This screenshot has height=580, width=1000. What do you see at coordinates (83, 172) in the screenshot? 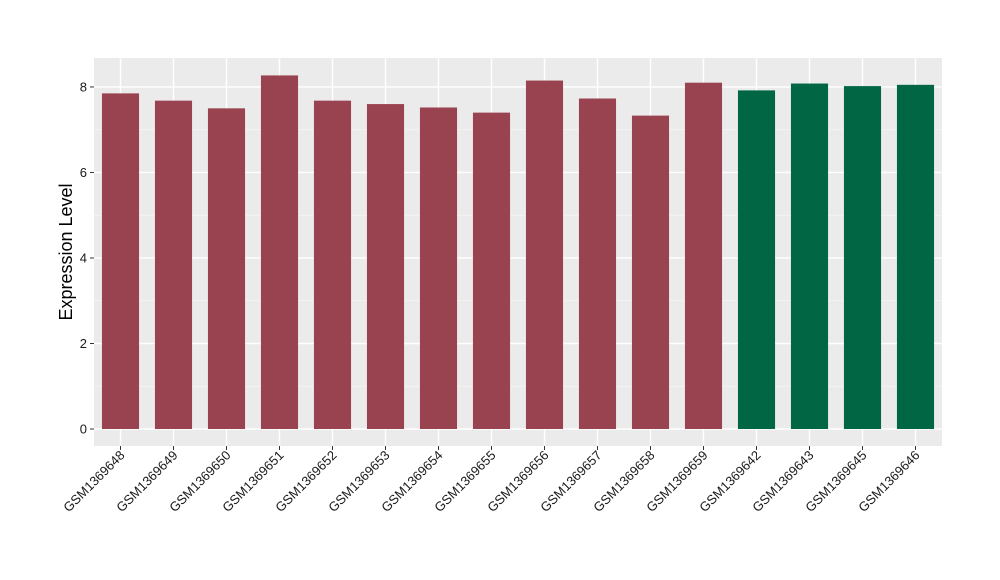
I see `y-tick-label: 6` at bounding box center [83, 172].